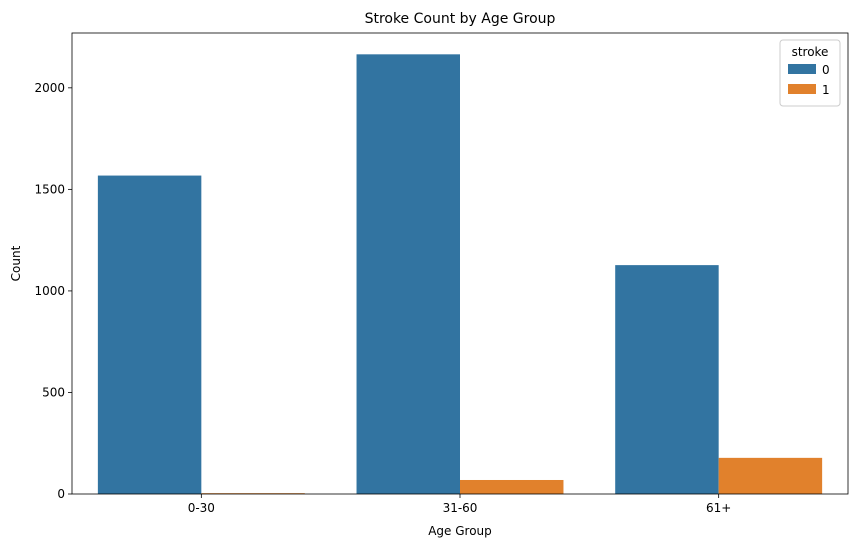  Describe the element at coordinates (826, 90) in the screenshot. I see `legend-label-1: 1` at that location.